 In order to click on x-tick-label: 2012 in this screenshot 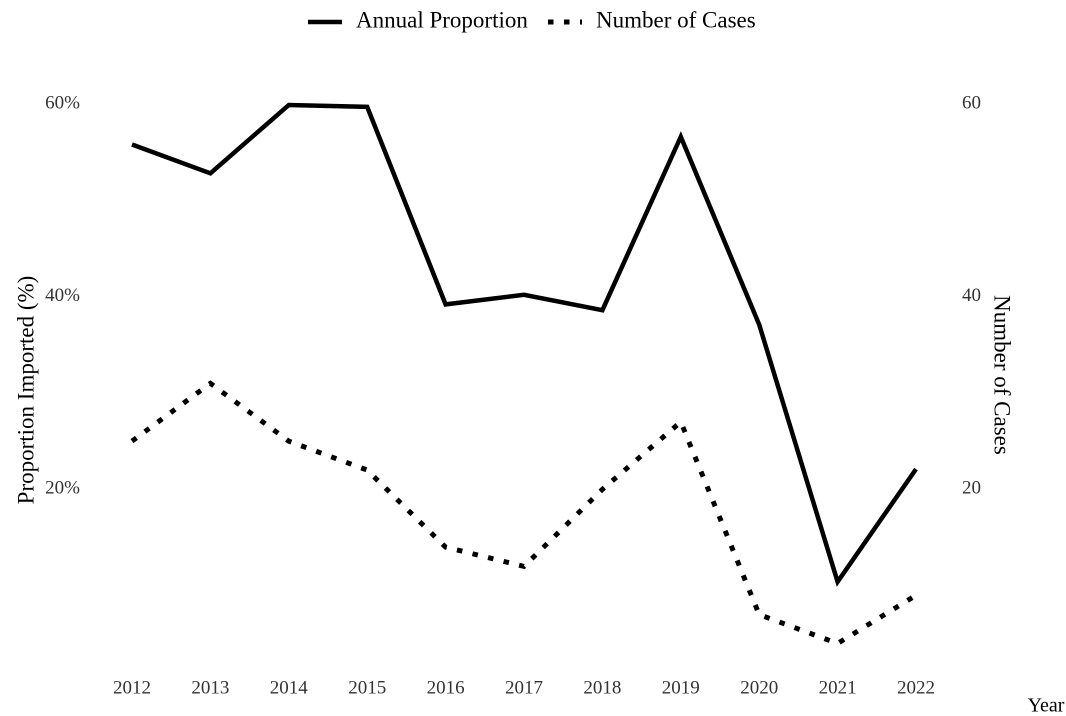, I will do `click(132, 687)`.